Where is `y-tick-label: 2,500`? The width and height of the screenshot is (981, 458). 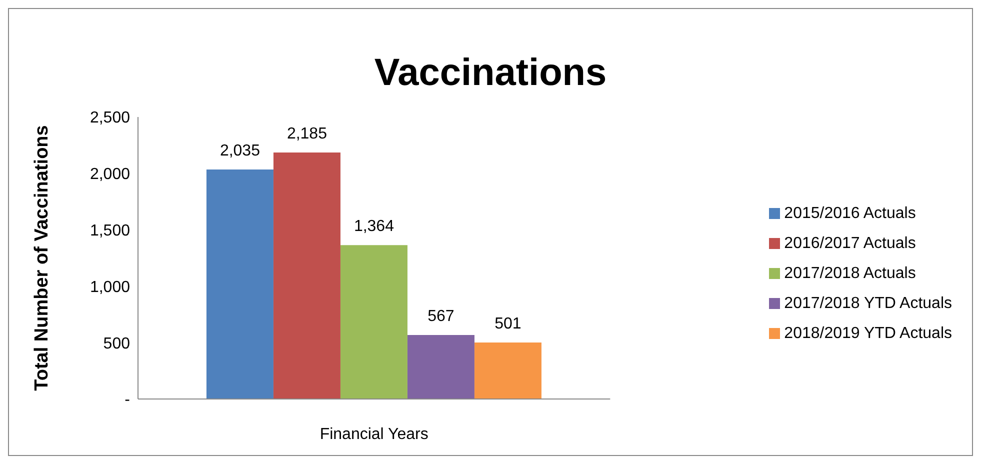 y-tick-label: 2,500 is located at coordinates (110, 118).